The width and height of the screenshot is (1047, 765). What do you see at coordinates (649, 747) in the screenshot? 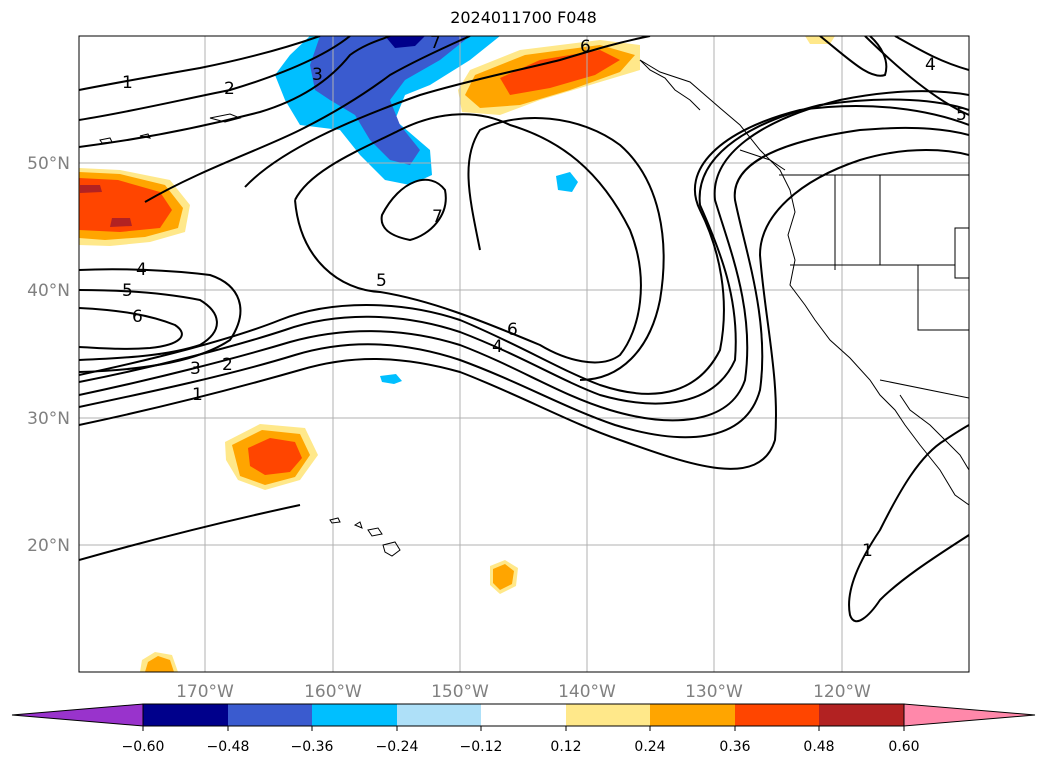
I see `colorbar-tick-label: 0.24` at bounding box center [649, 747].